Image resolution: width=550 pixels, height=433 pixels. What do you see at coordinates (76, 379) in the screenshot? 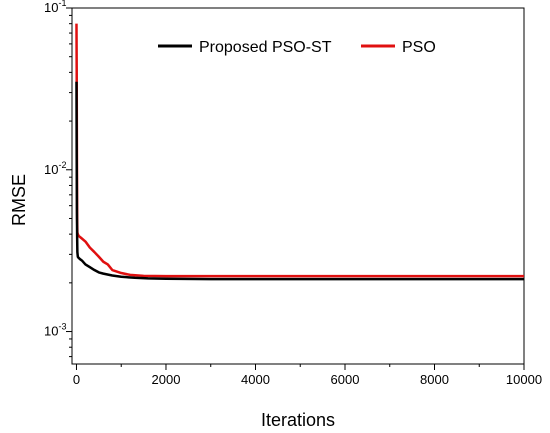
I see `x-tick-label: 0` at bounding box center [76, 379].